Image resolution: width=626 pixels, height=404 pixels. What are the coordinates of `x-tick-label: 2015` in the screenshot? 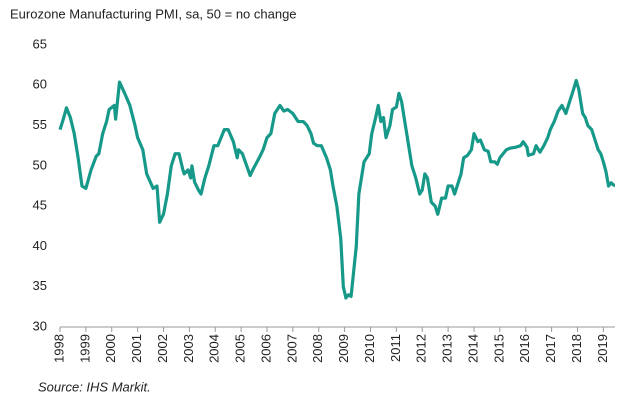 It's located at (498, 348).